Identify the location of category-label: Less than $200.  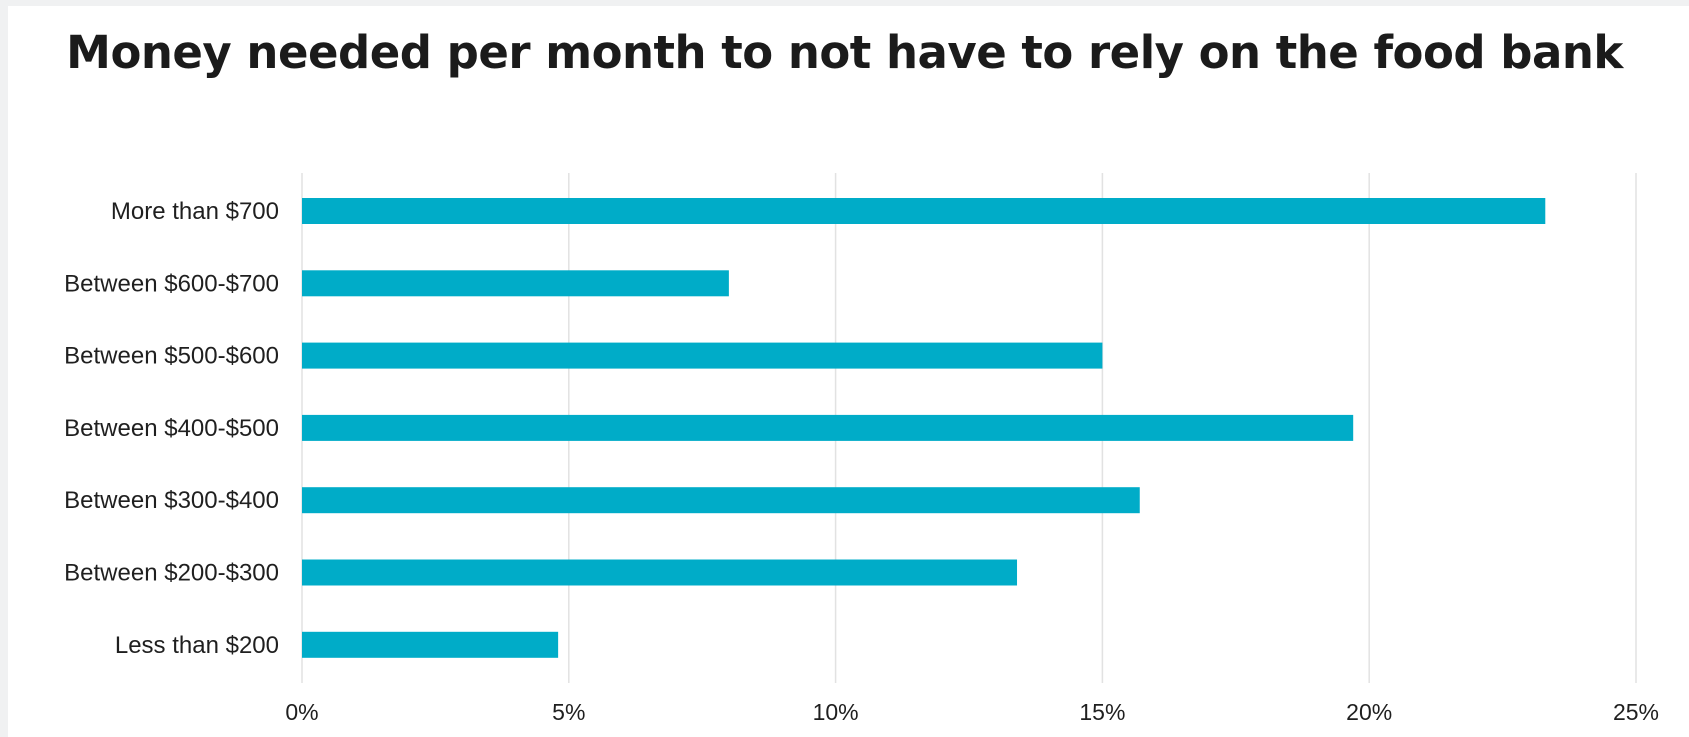
(197, 645).